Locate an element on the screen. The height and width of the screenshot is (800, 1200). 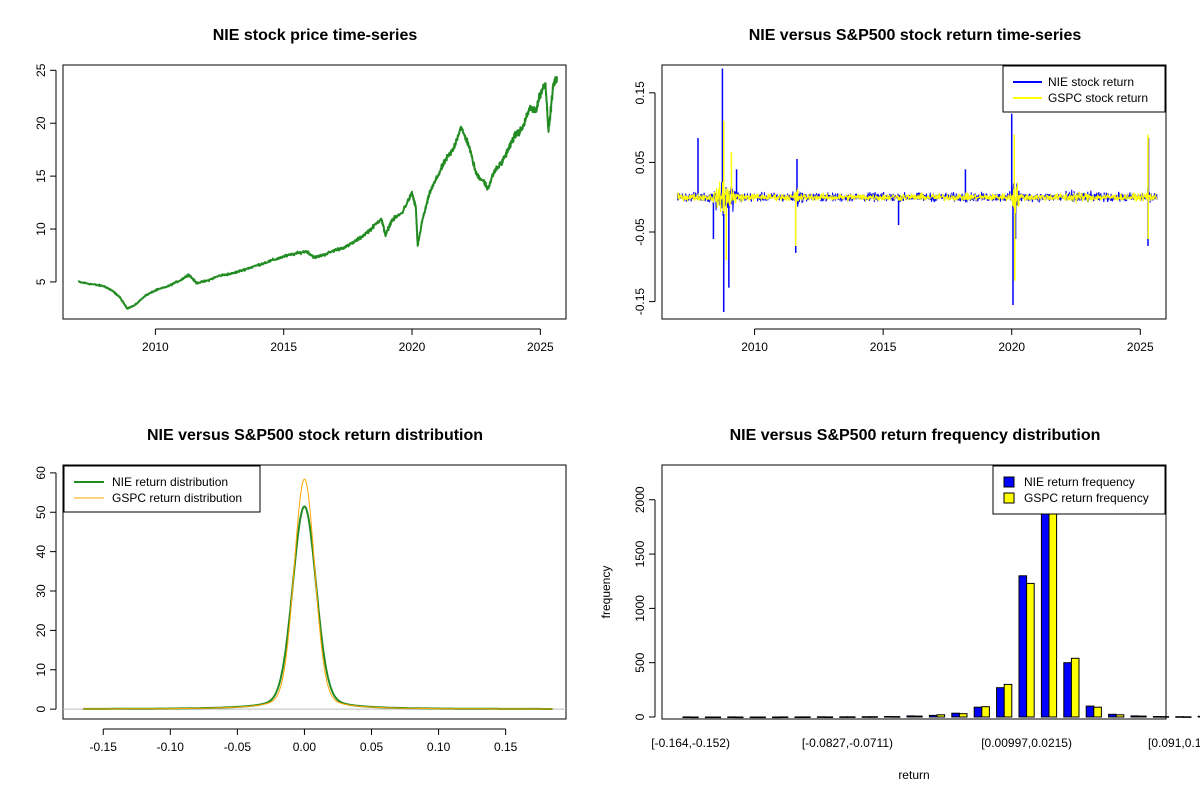
freq-xtick-label-1: [-0.0827,-0.0711) is located at coordinates (847, 743).